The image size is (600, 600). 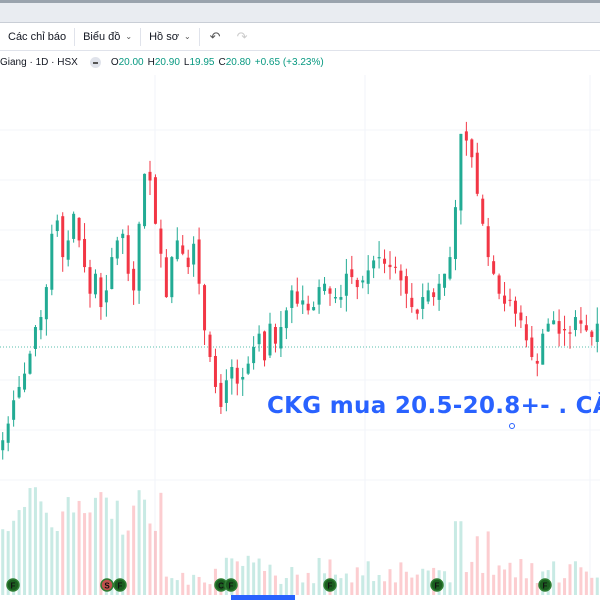 What do you see at coordinates (163, 62) in the screenshot?
I see `high-value: H20.90` at bounding box center [163, 62].